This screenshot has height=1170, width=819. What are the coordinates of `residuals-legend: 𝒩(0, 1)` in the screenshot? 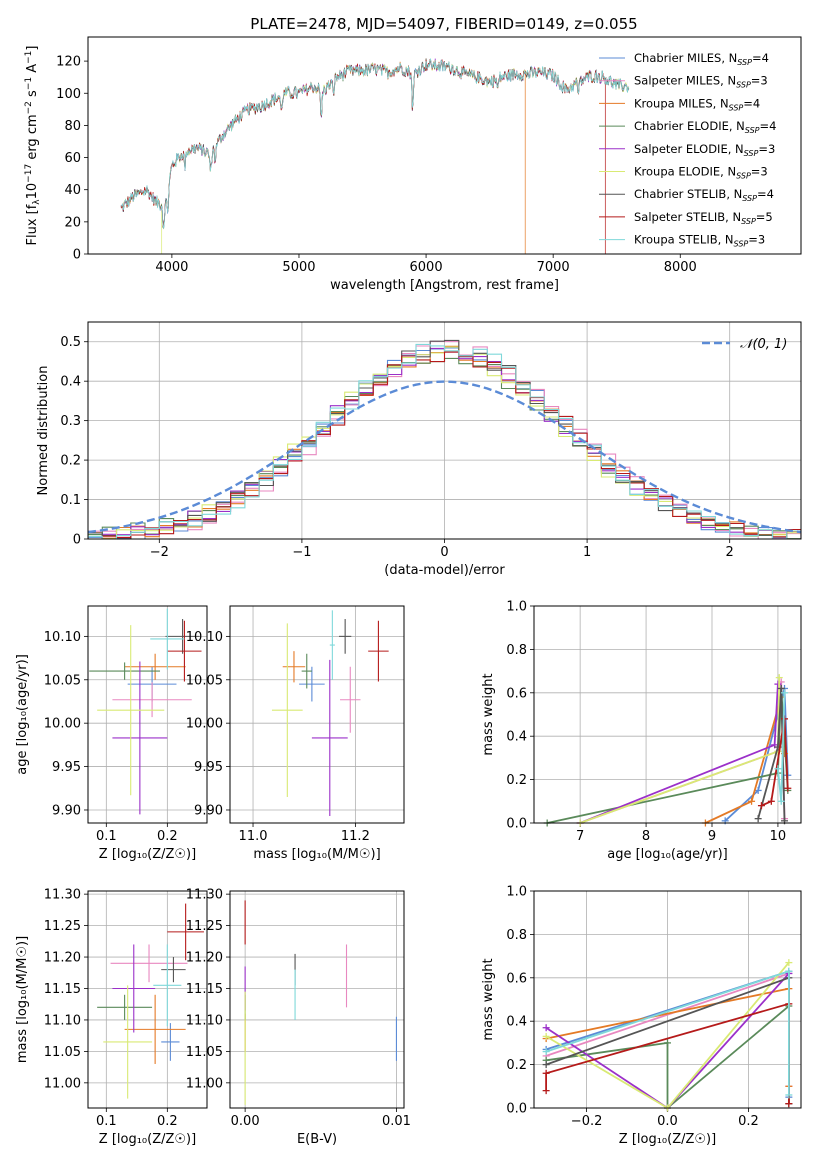 It's located at (744, 344).